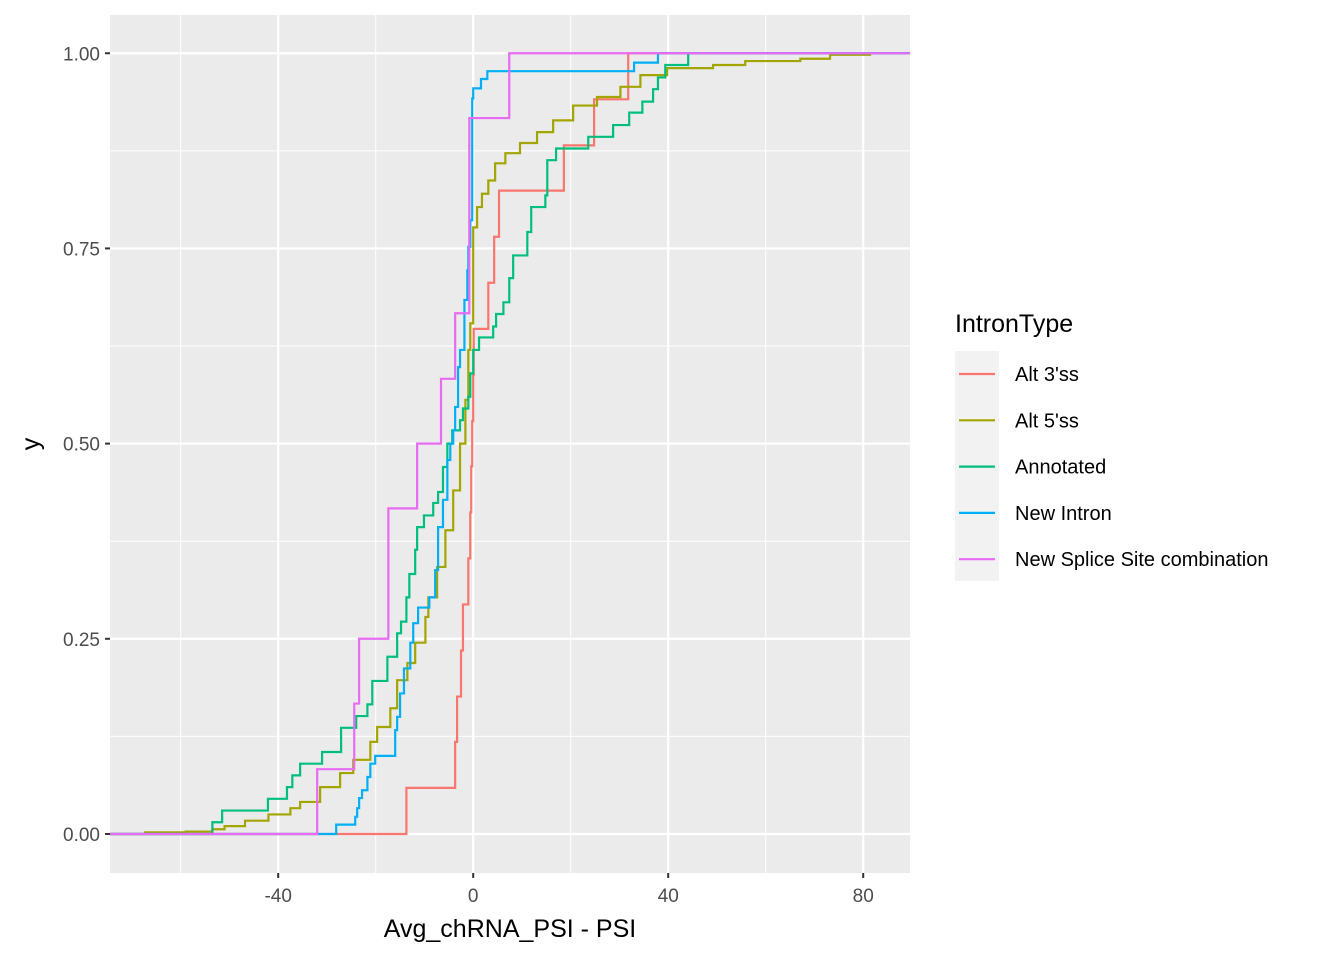 The image size is (1344, 960). What do you see at coordinates (510, 929) in the screenshot?
I see `x-axis-title: Avg_chRNA_PSI - PSI` at bounding box center [510, 929].